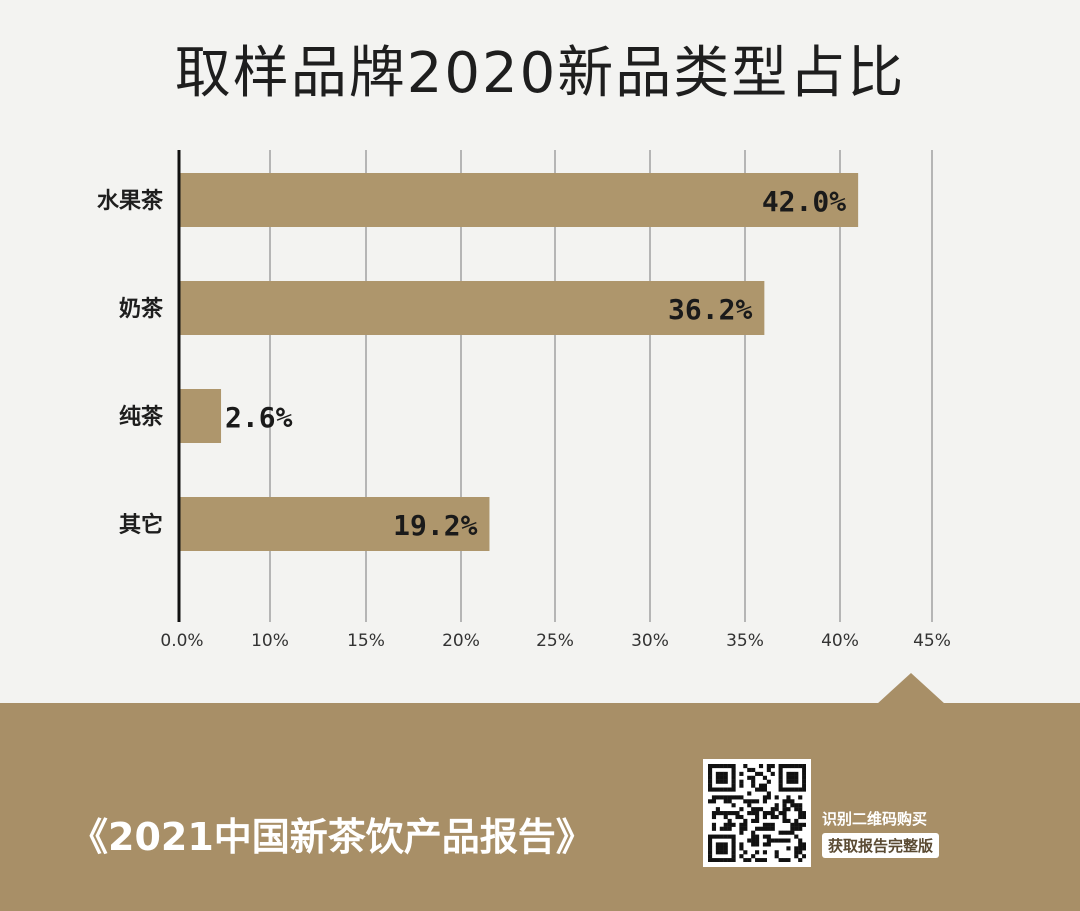 This screenshot has width=1080, height=911. I want to click on value-label: 36.2%, so click(710, 309).